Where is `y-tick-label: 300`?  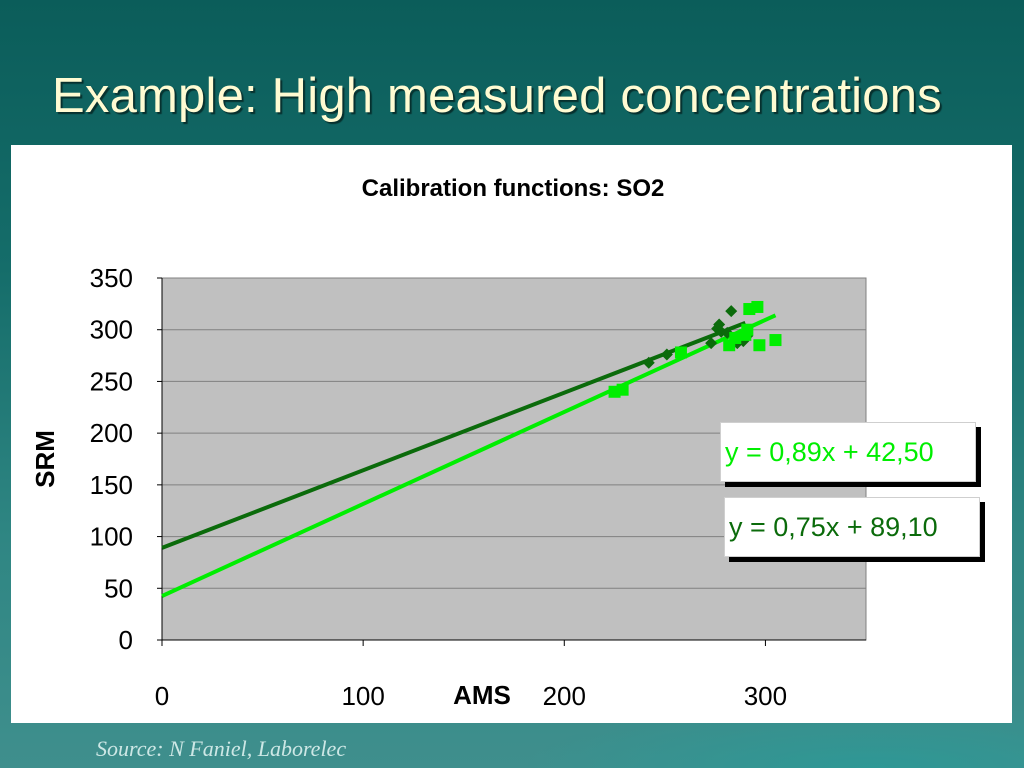
y-tick-label: 300 is located at coordinates (111, 330).